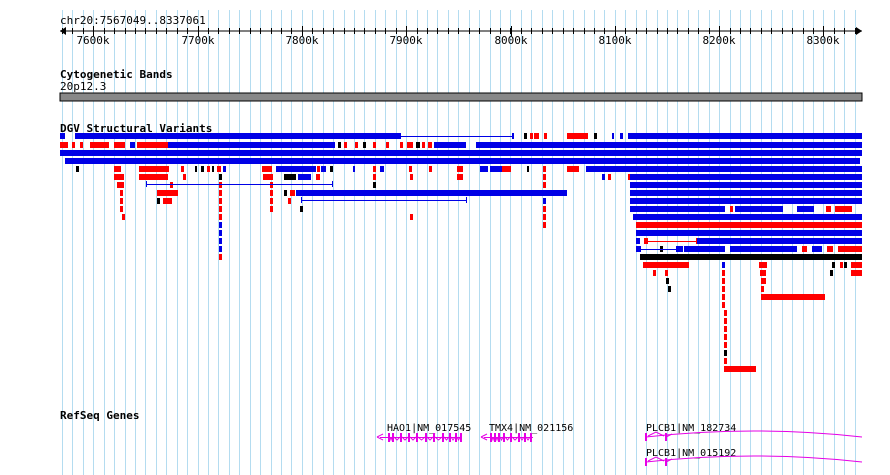  What do you see at coordinates (691, 453) in the screenshot?
I see `gene-label: PLCB1|NM_015192` at bounding box center [691, 453].